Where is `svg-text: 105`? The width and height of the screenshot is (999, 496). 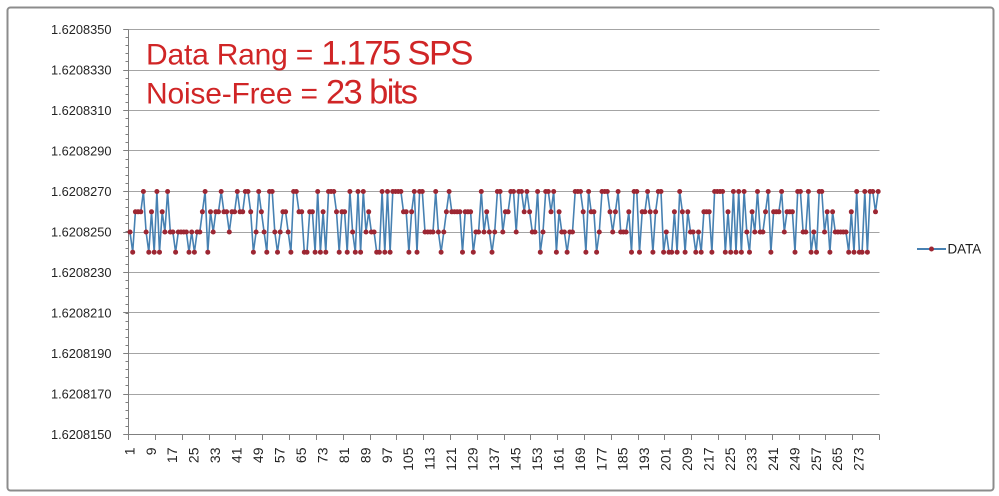
svg-text: 105 is located at coordinates (408, 459).